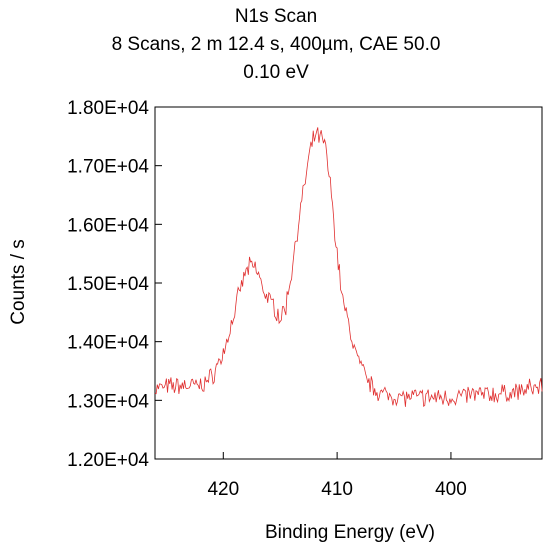  Describe the element at coordinates (223, 489) in the screenshot. I see `x-tick-label: 420` at that location.